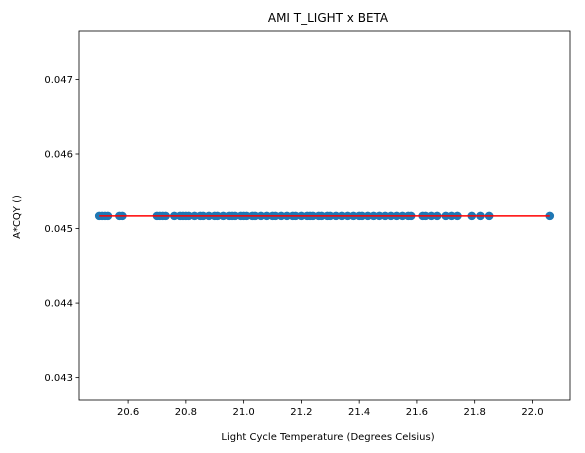 The width and height of the screenshot is (585, 453). What do you see at coordinates (301, 412) in the screenshot?
I see `x-tick-label: 21.2` at bounding box center [301, 412].